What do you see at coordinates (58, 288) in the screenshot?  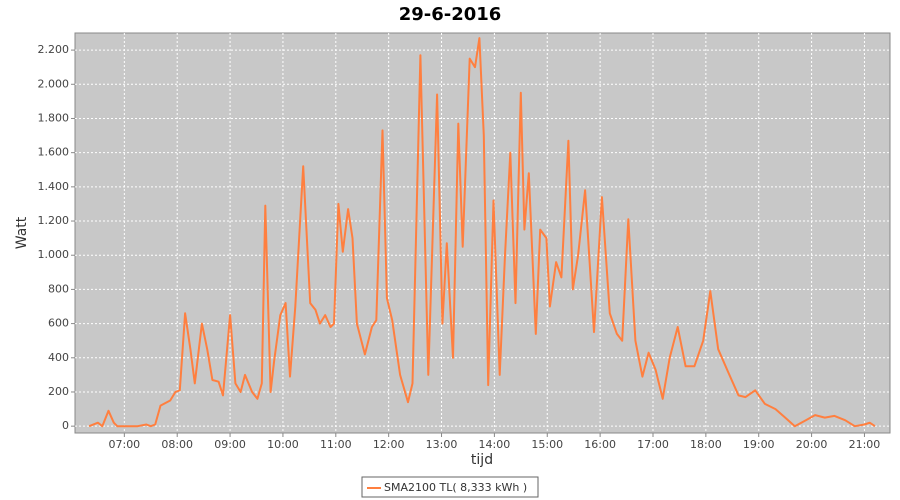 I see `y-tick-label: 800` at bounding box center [58, 288].